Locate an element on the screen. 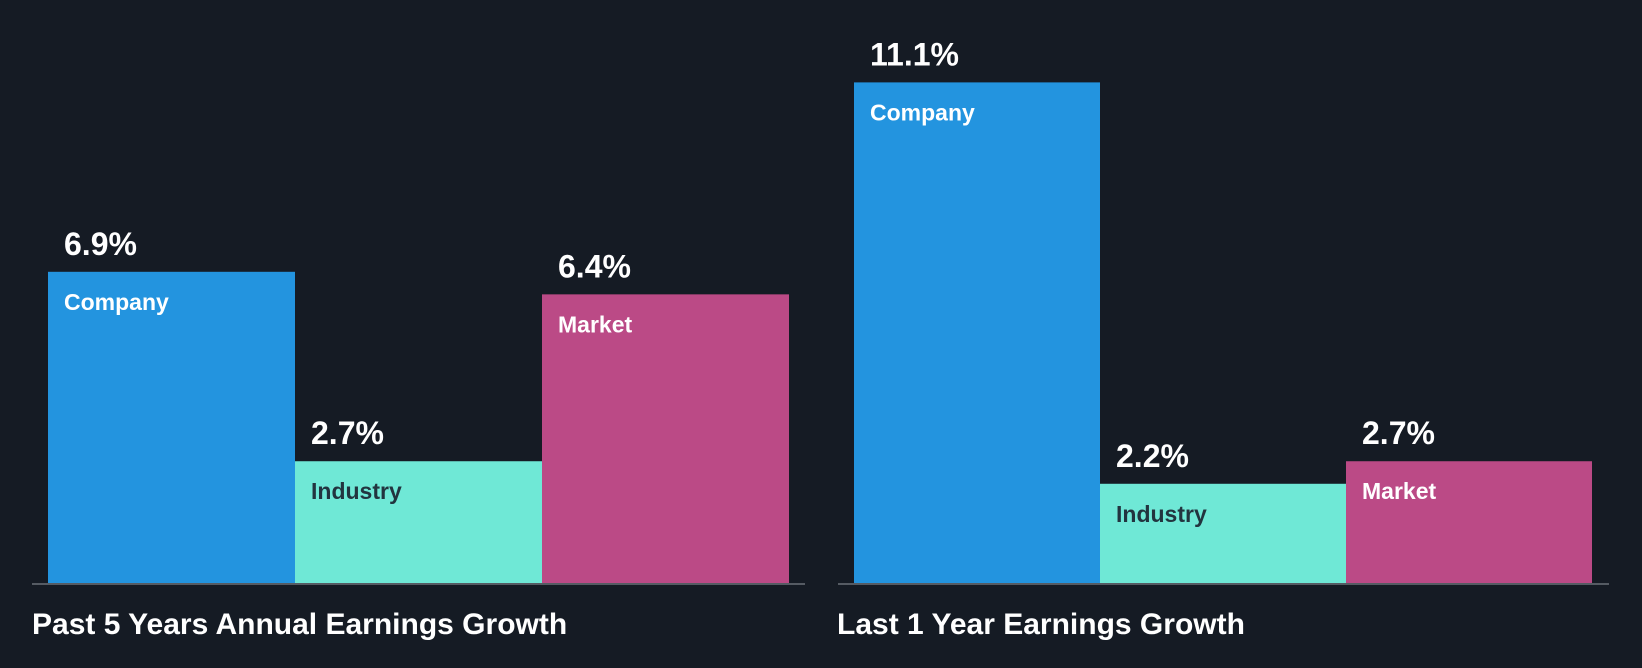 This screenshot has height=668, width=1642. past-5-years-value-label-company: 6.9% is located at coordinates (100, 244).